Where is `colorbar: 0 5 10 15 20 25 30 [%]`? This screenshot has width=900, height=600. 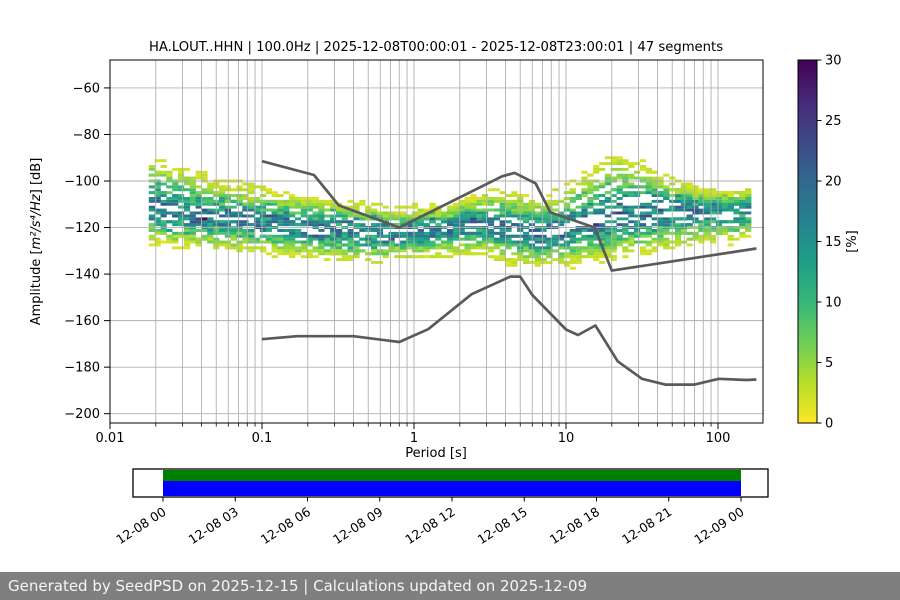
colorbar: 0 5 10 15 20 25 30 [%] is located at coordinates (828, 243).